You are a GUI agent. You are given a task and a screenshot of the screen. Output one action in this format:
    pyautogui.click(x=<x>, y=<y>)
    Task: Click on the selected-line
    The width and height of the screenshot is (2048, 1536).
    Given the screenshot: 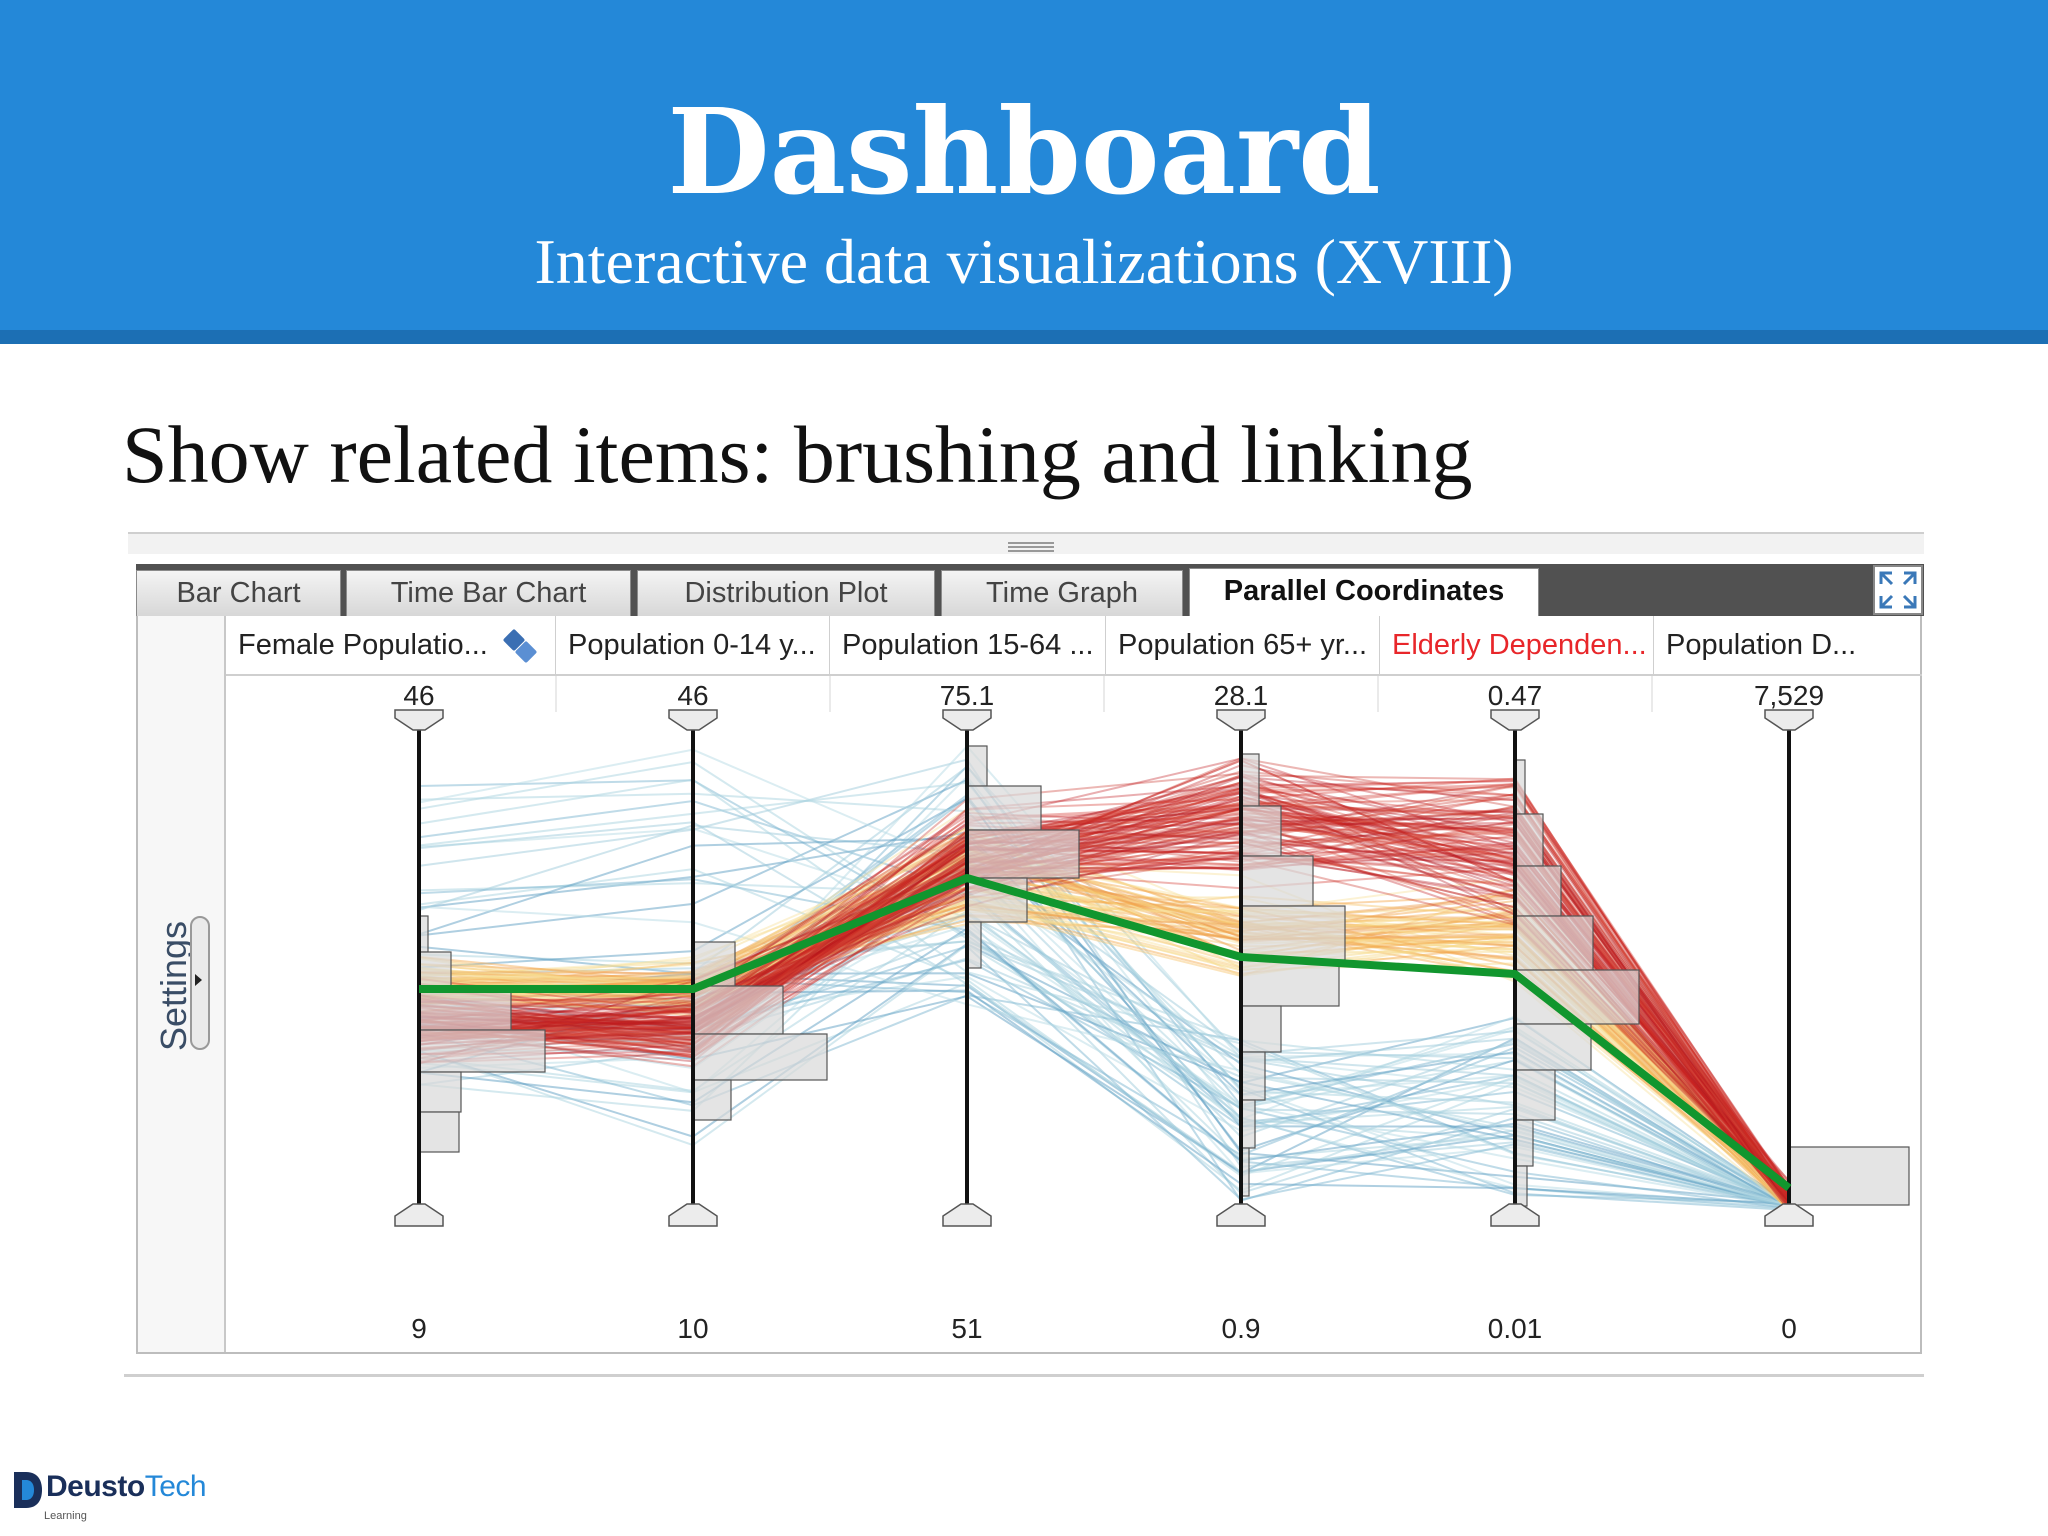 What is the action you would take?
    pyautogui.click(x=1105, y=1033)
    